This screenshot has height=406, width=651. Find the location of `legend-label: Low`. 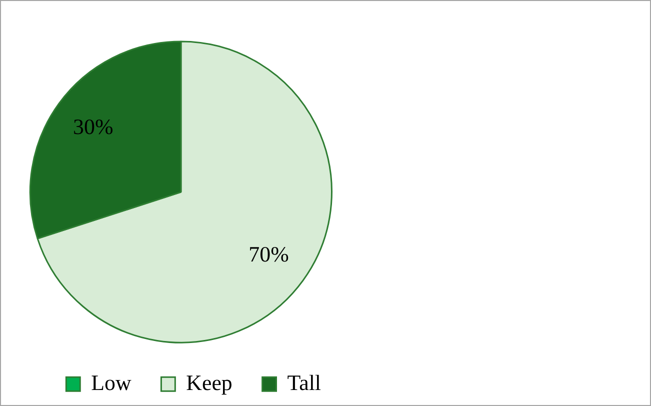

legend-label: Low is located at coordinates (111, 382).